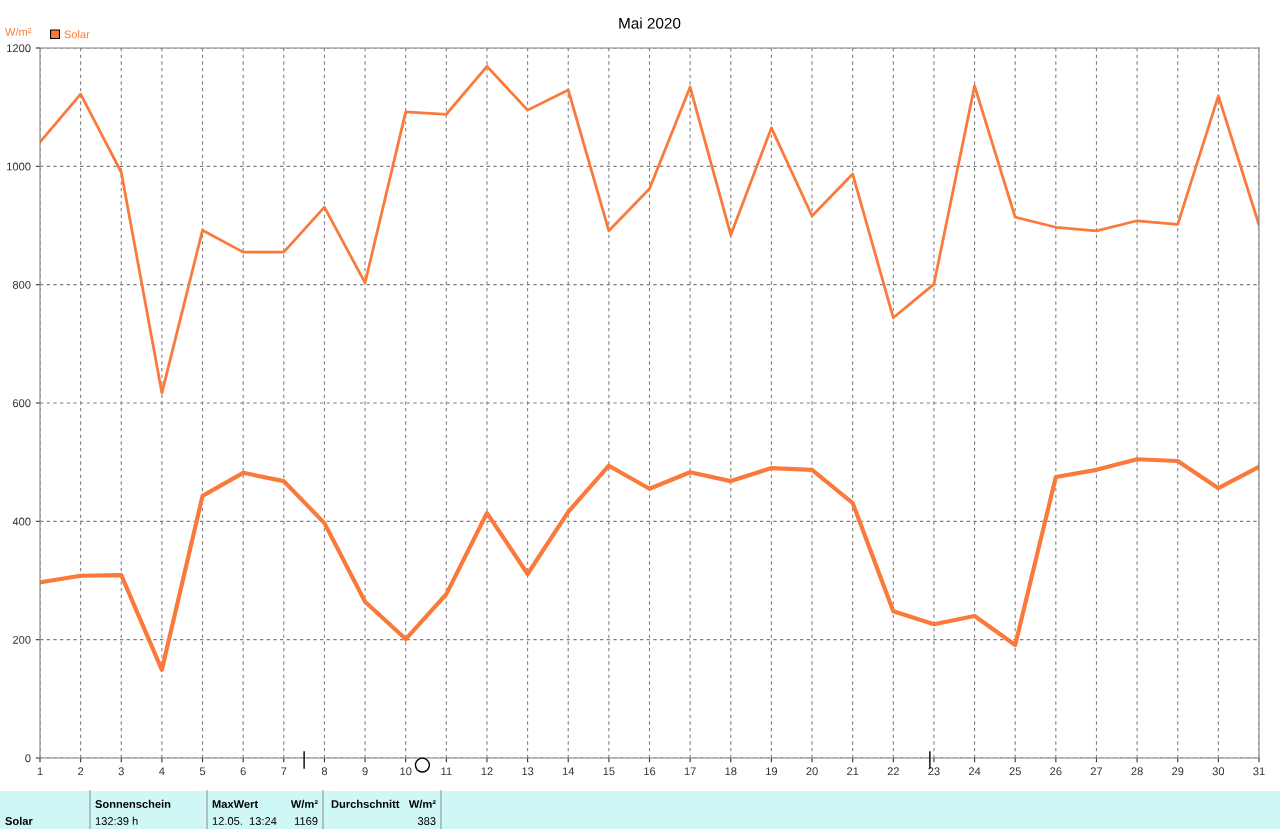  I want to click on y-tick-label: 600, so click(22, 403).